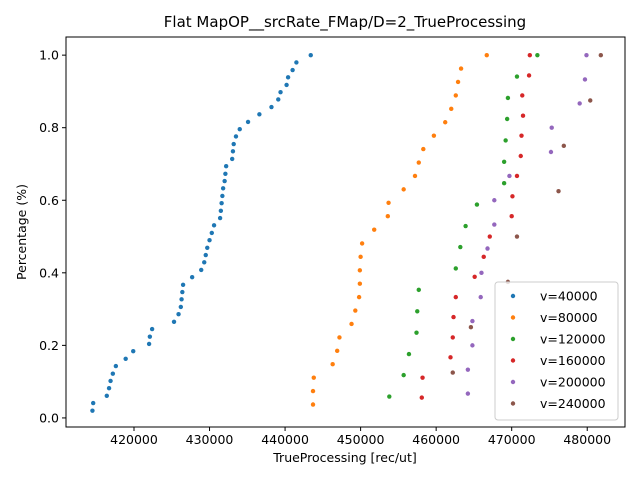  What do you see at coordinates (21, 232) in the screenshot?
I see `y-axis-label: Percentage (%)` at bounding box center [21, 232].